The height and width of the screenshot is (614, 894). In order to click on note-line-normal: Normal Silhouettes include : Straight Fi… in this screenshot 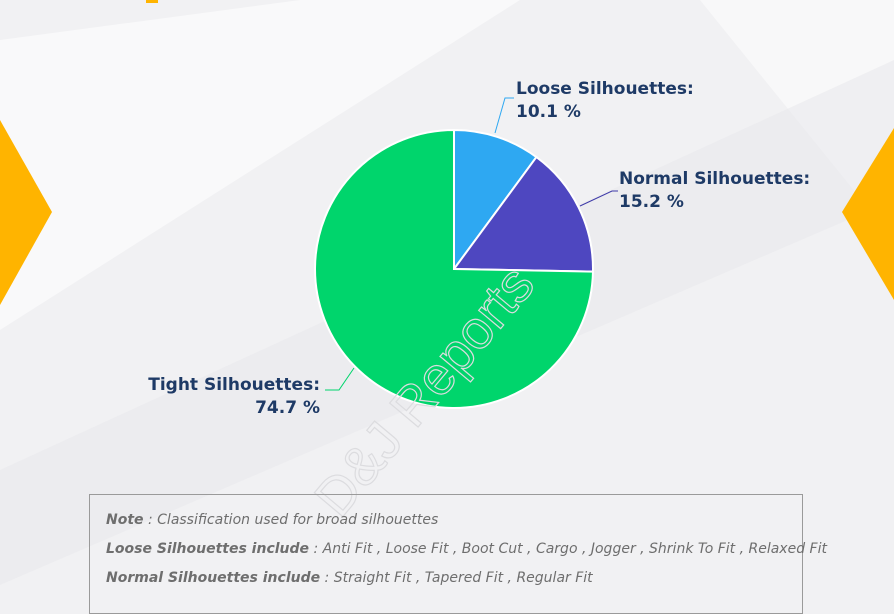, I will do `click(446, 578)`.